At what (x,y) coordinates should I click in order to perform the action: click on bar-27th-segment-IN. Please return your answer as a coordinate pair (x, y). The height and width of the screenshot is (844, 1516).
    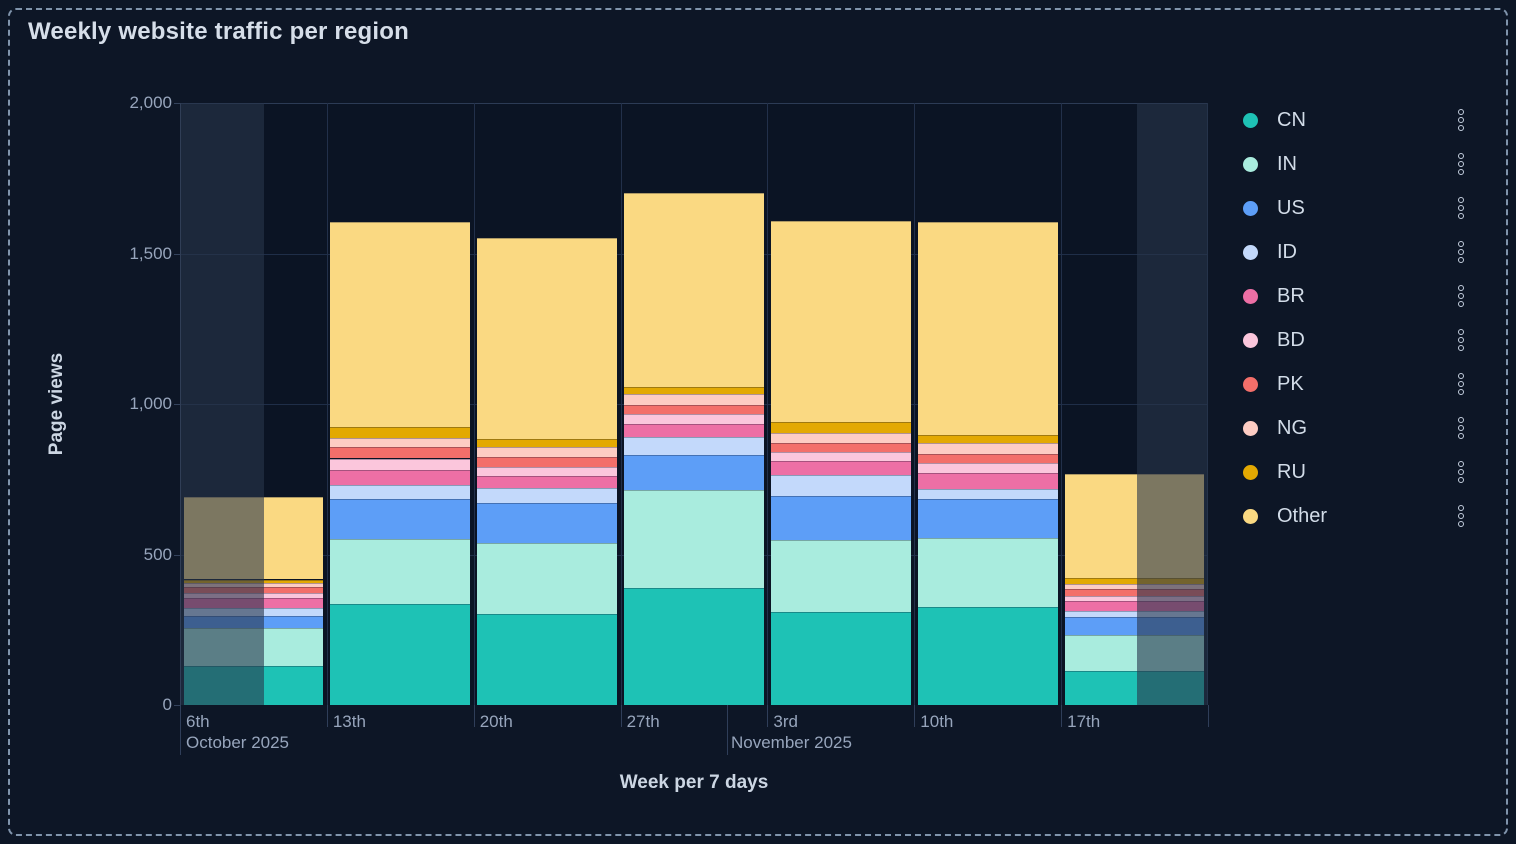
    Looking at the image, I should click on (694, 538).